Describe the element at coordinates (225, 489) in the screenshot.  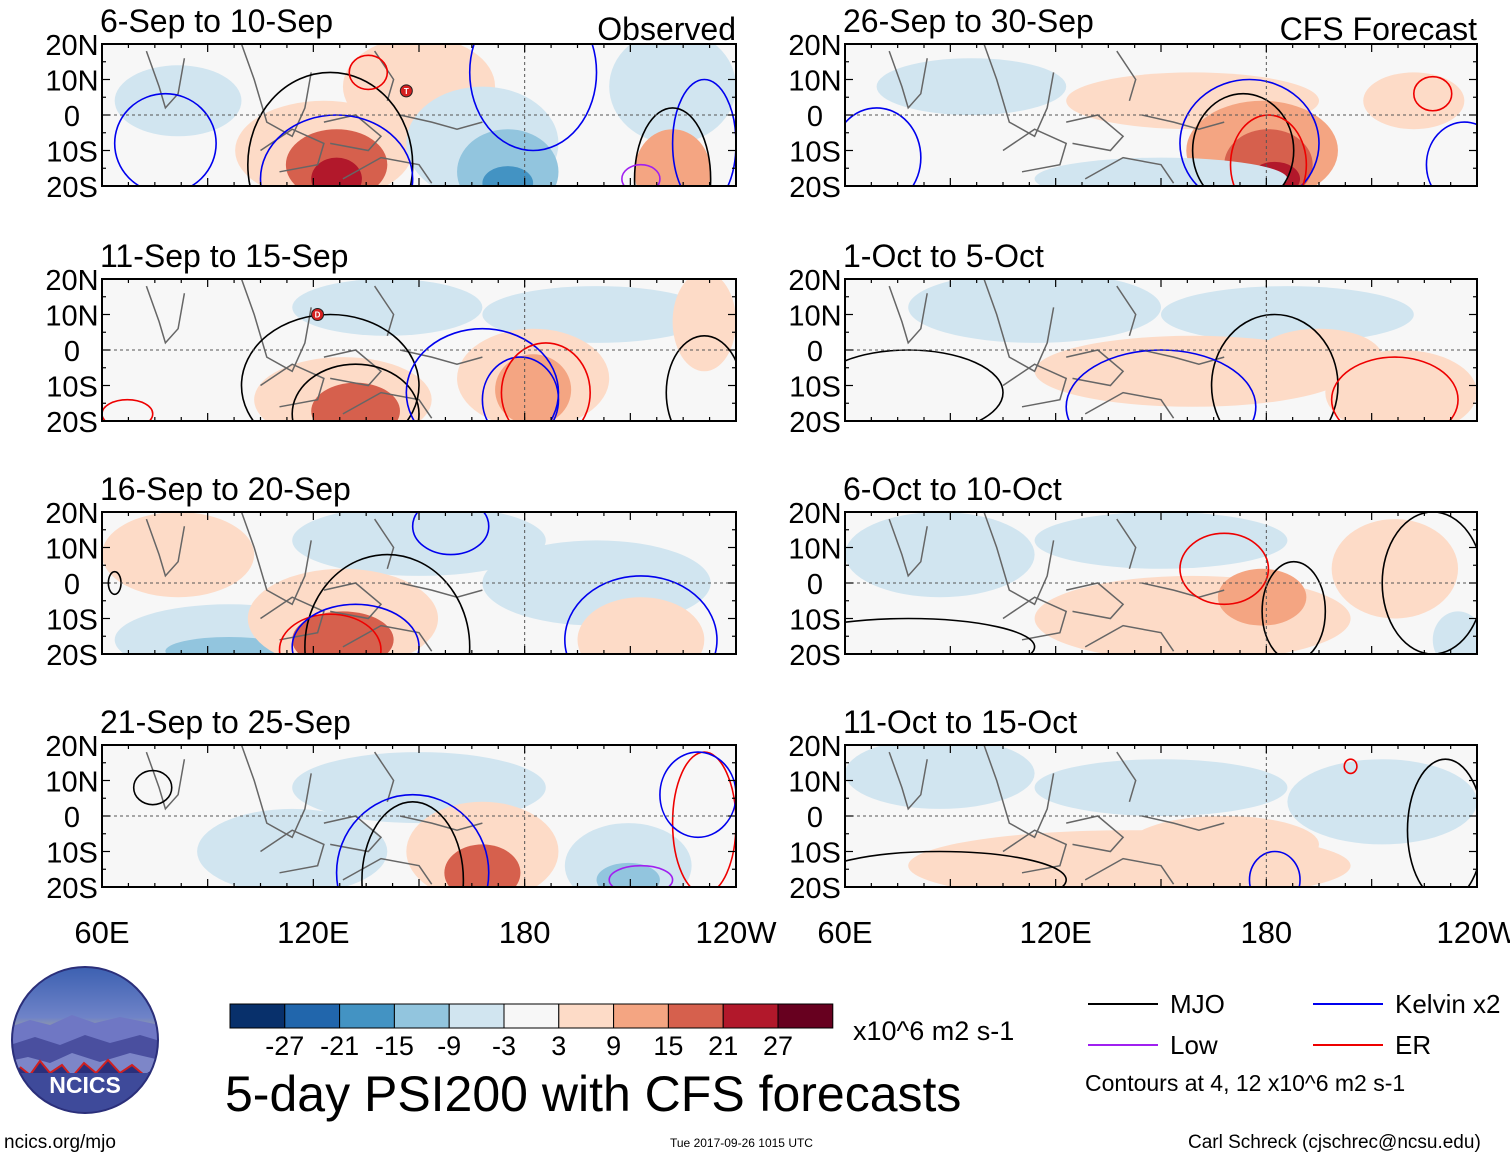
I see `panel-title: 16-Sep to 20-Sep` at that location.